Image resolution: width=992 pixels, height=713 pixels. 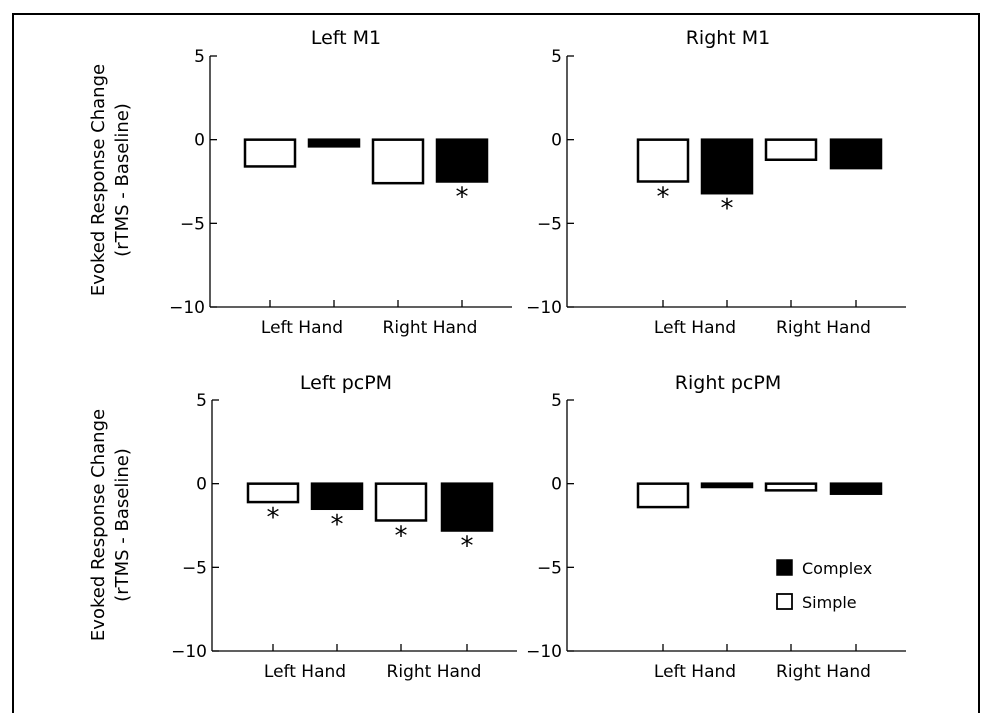 What do you see at coordinates (98, 525) in the screenshot?
I see `y-axis-label-bottom-line1: Evoked Response Change` at bounding box center [98, 525].